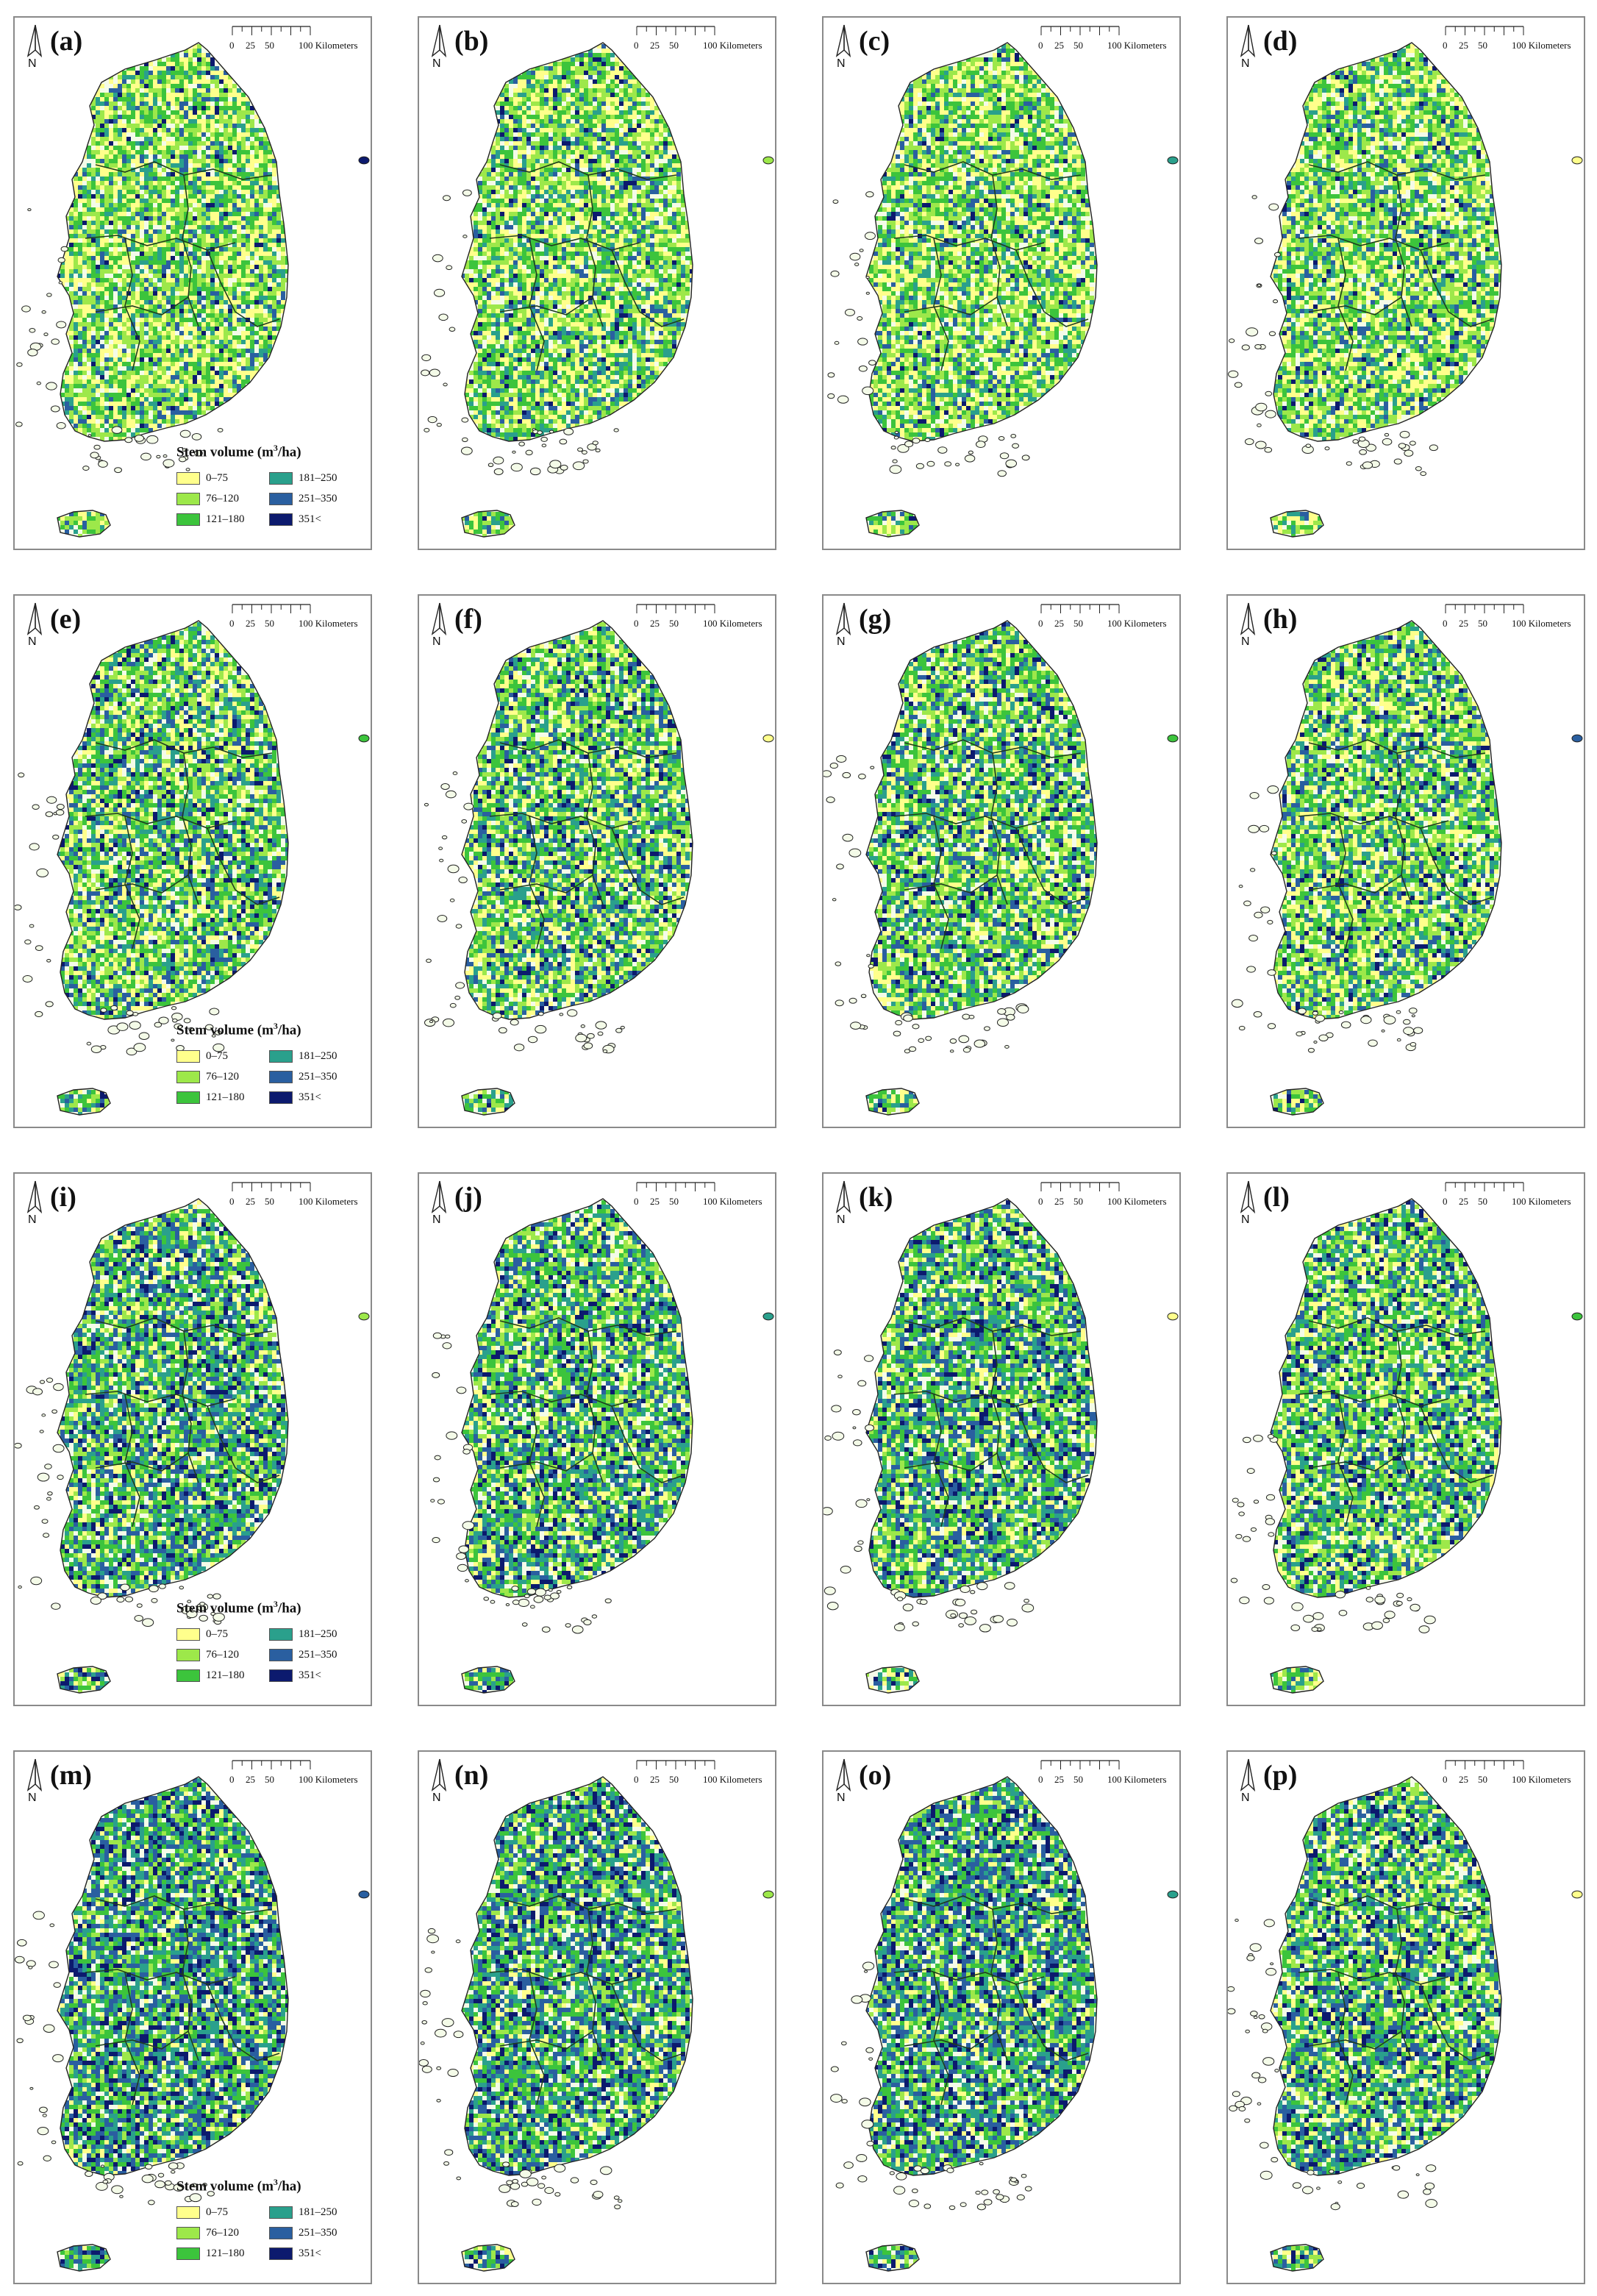 This screenshot has width=1597, height=2296. What do you see at coordinates (202, 1058) in the screenshot?
I see `legend-item: 0–75` at bounding box center [202, 1058].